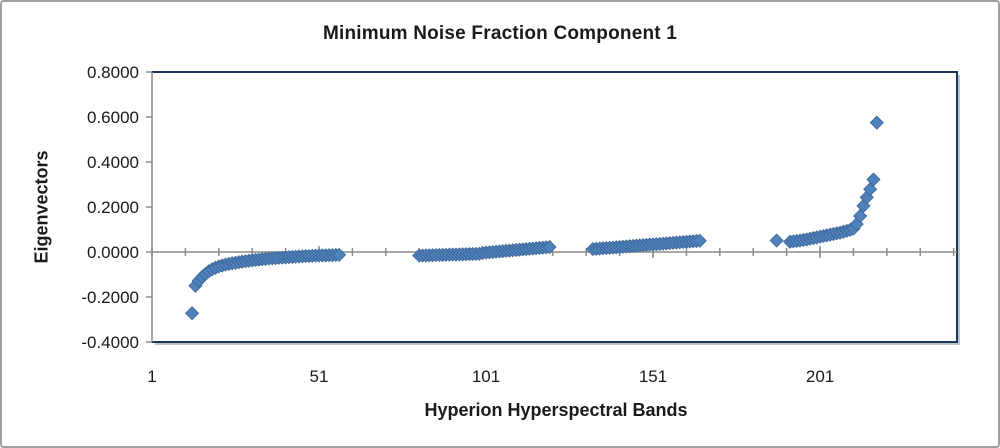 This screenshot has width=1000, height=448. Describe the element at coordinates (820, 376) in the screenshot. I see `x-tick-label: 201` at that location.